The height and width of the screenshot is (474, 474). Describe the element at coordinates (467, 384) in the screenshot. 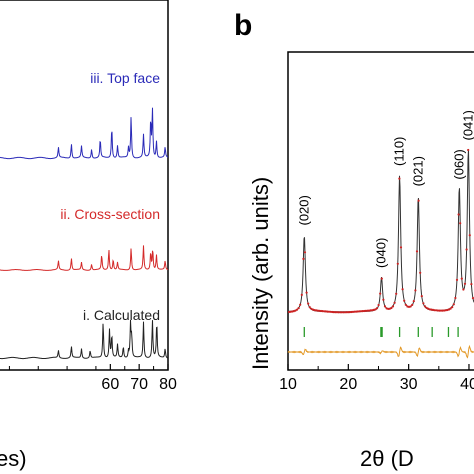

I see `x-tick-label: 40` at that location.